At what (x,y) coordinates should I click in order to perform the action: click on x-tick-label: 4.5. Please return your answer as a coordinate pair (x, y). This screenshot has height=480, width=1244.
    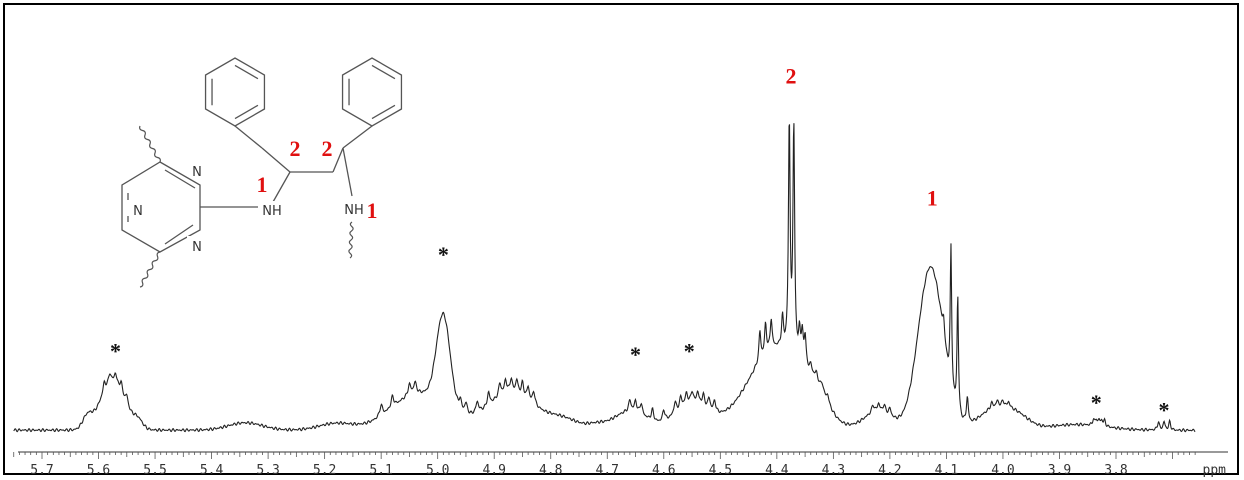
    Looking at the image, I should click on (720, 470).